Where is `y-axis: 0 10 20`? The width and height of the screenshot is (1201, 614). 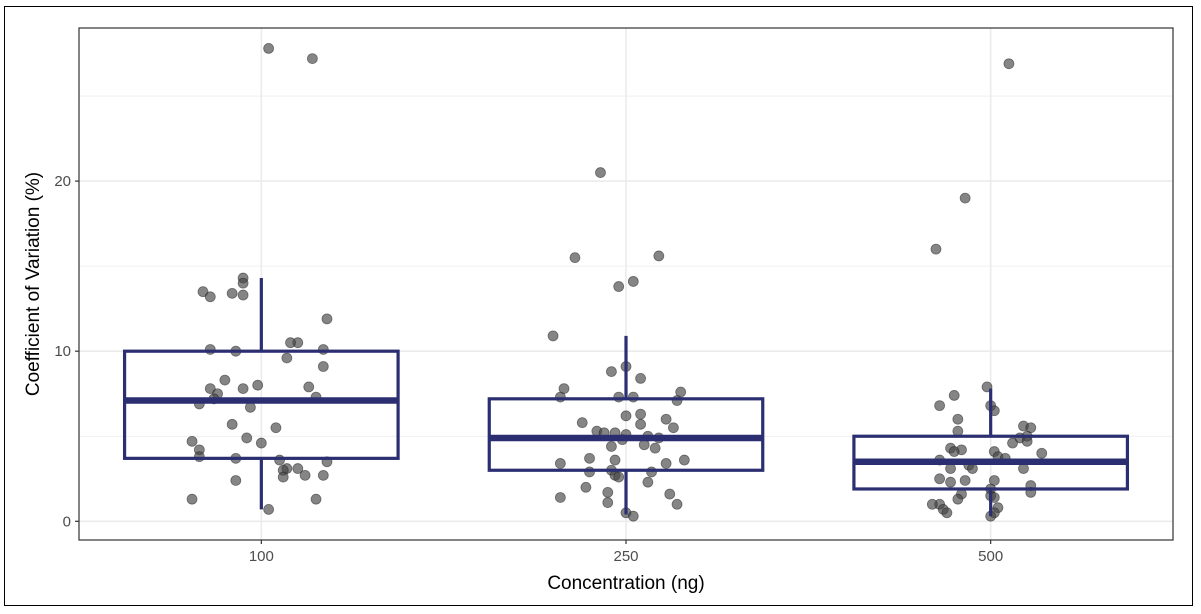
y-axis: 0 10 20 is located at coordinates (66, 351).